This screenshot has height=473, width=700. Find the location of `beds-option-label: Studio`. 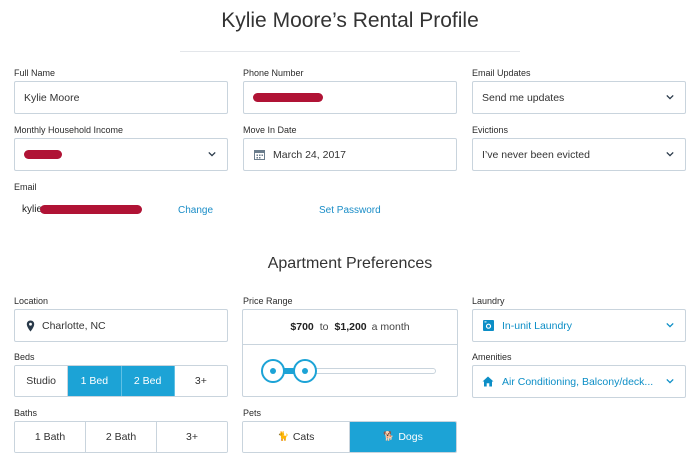

beds-option-label: Studio is located at coordinates (41, 381).